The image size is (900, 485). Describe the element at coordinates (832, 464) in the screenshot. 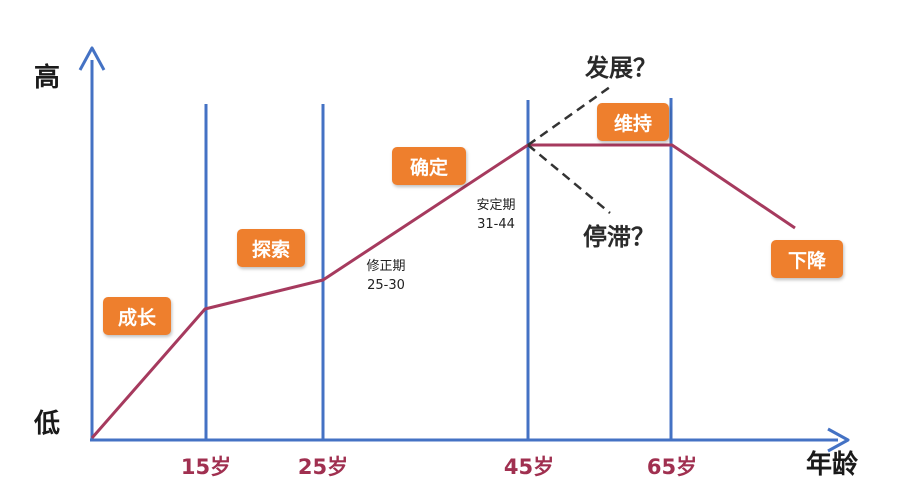

I see `x-axis-label: 年龄` at that location.